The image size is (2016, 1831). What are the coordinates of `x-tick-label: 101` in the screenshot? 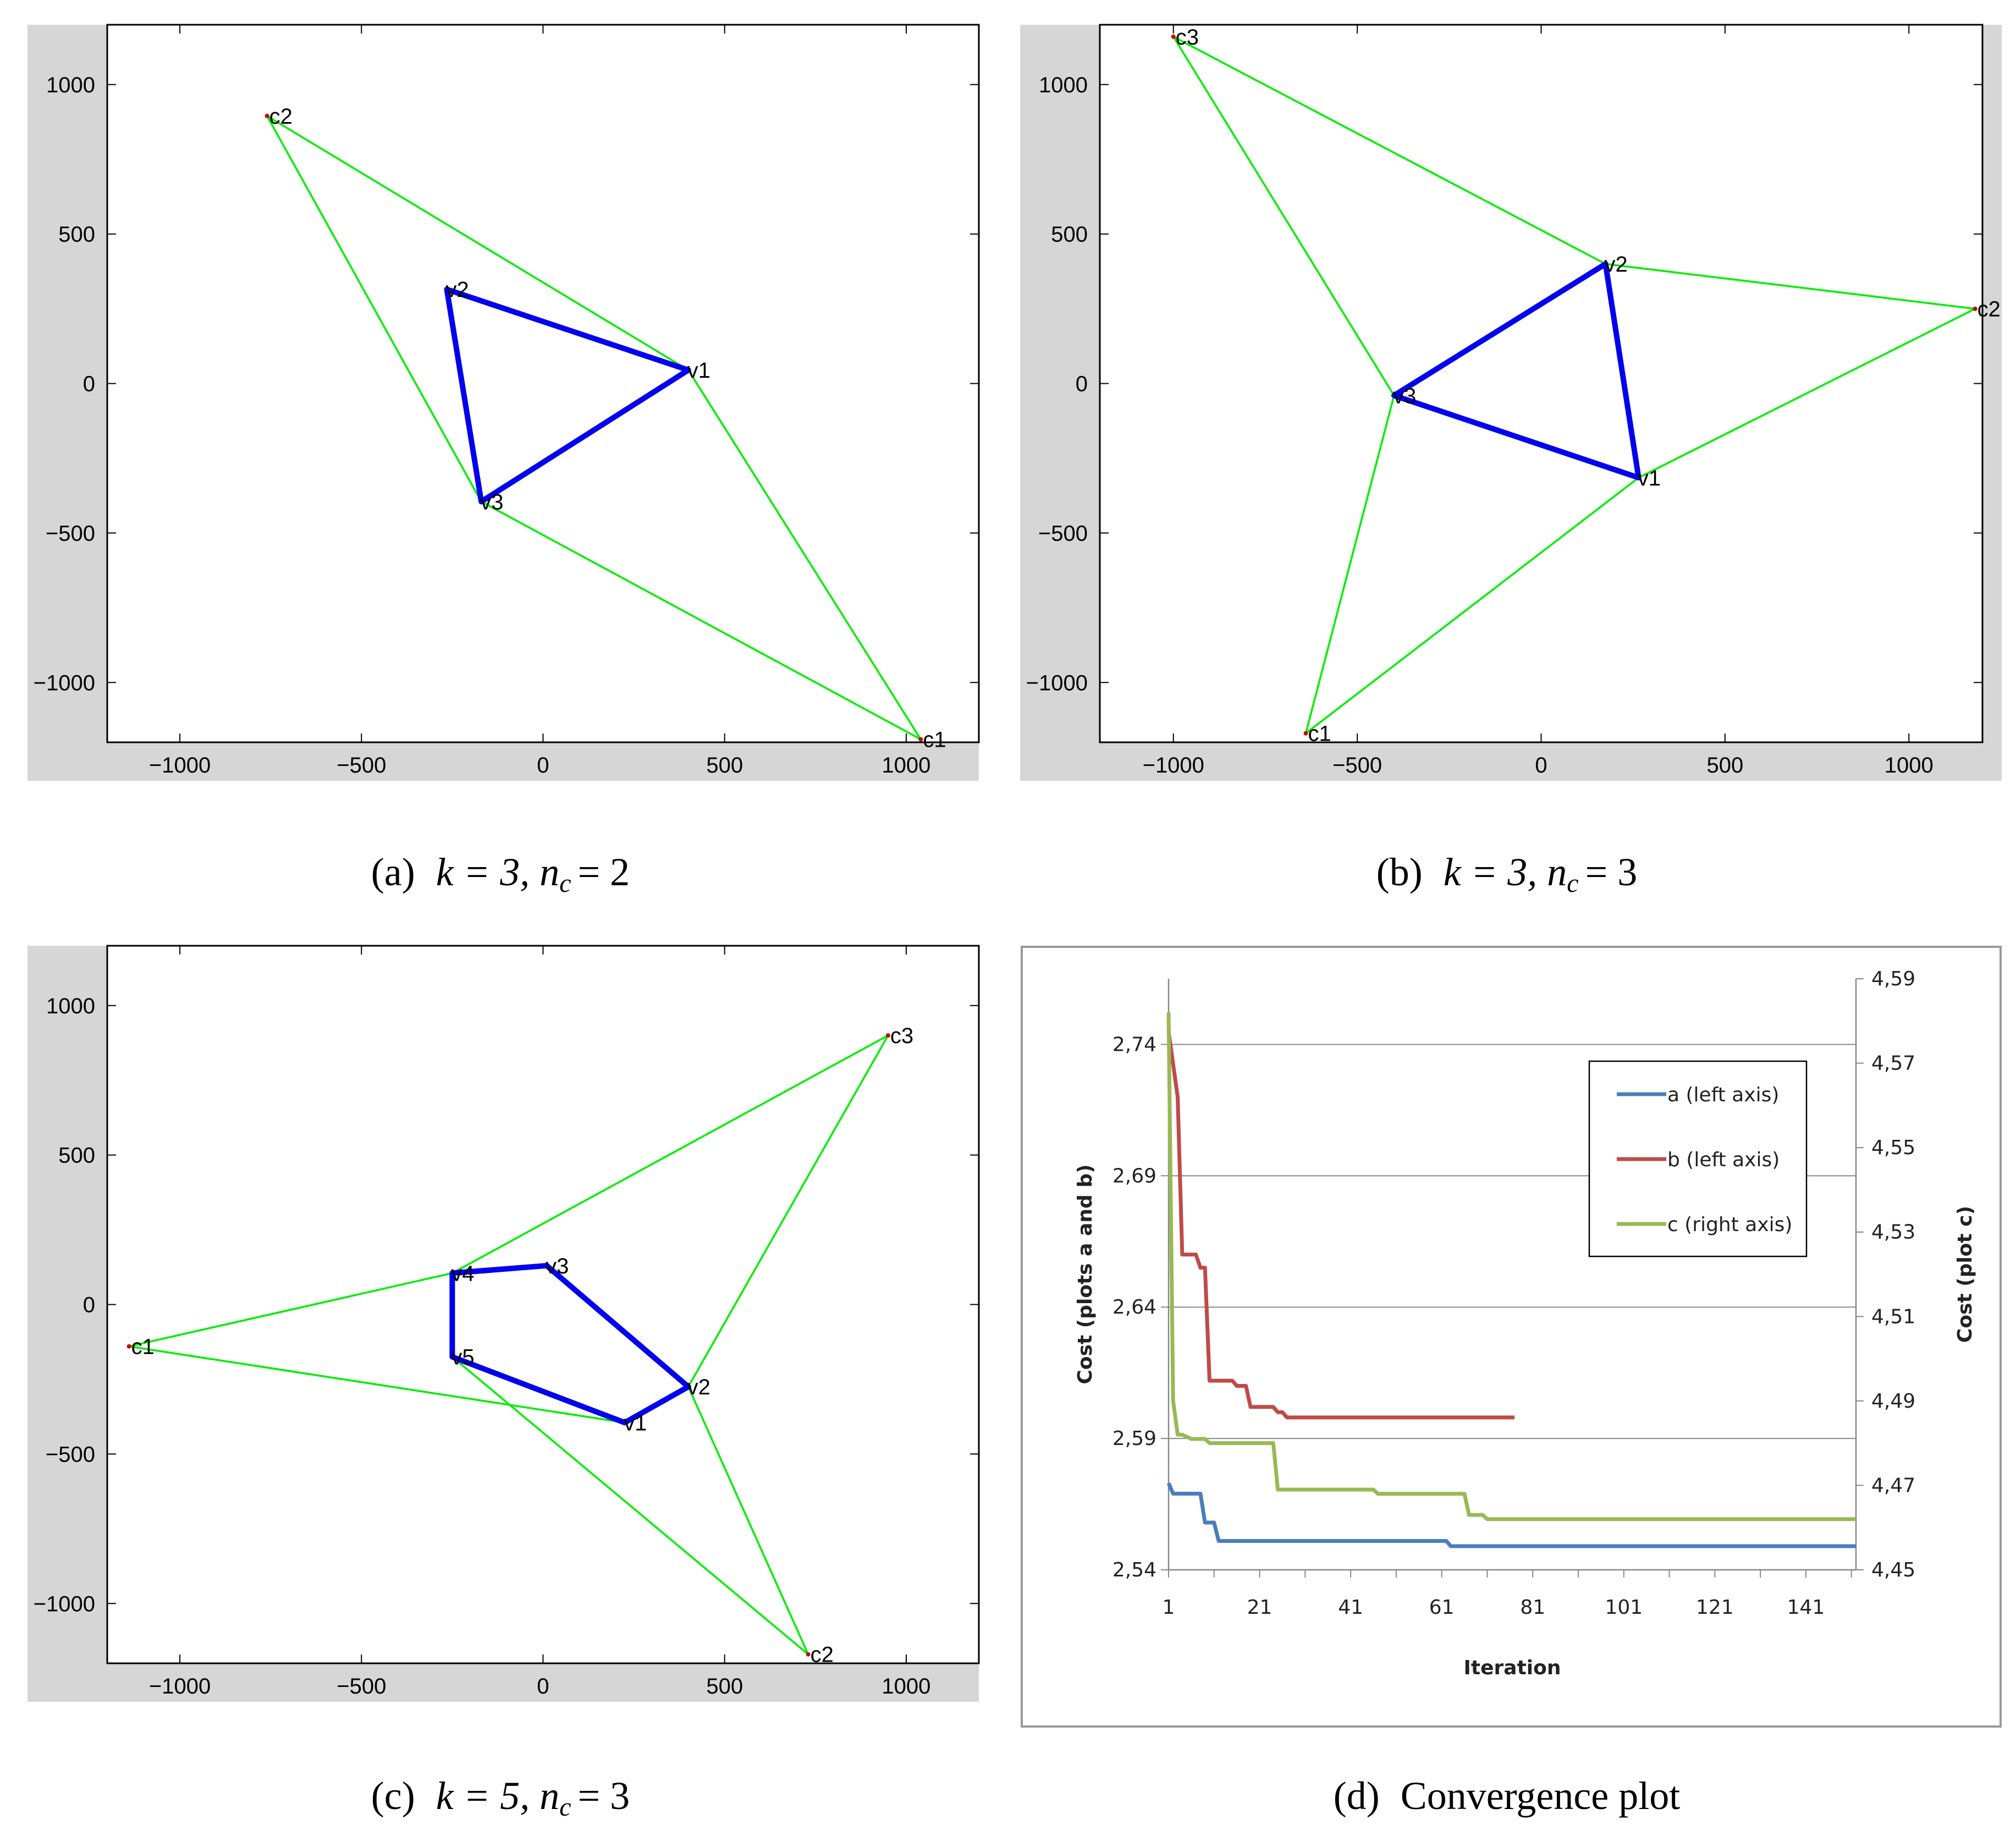 It's located at (1624, 1607).